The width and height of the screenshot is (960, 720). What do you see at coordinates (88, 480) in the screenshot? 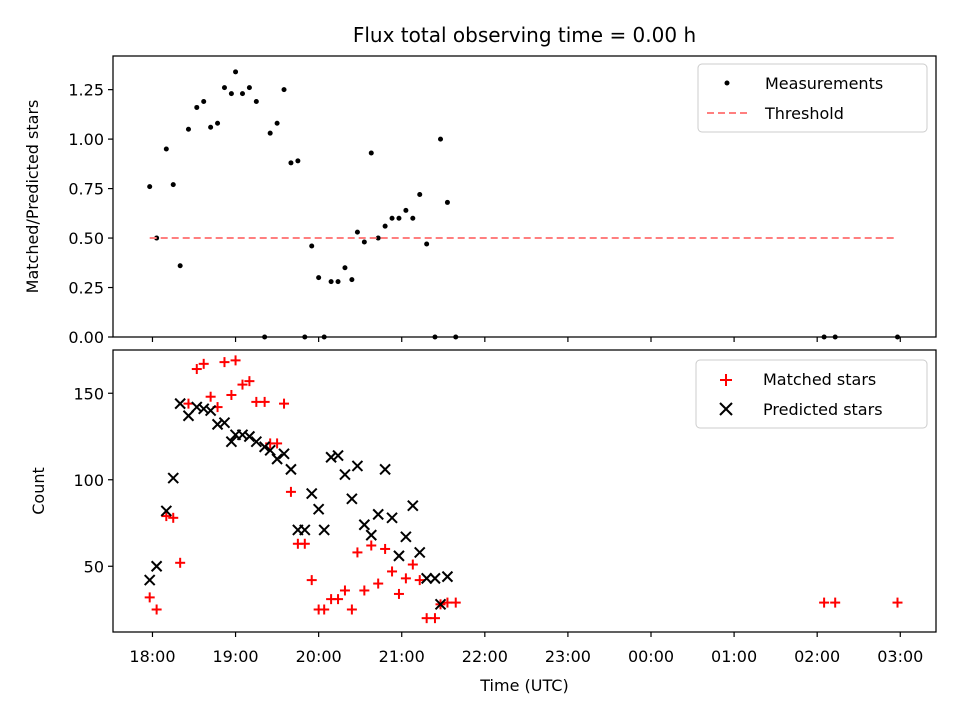
I see `y-tick-label: 100` at bounding box center [88, 480].